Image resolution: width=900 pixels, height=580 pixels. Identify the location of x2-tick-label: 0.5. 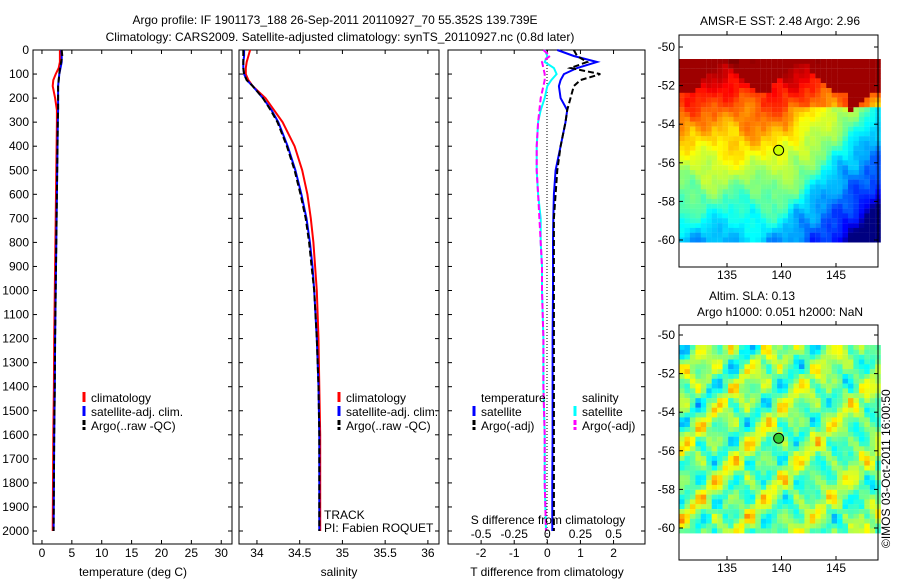
(613, 534).